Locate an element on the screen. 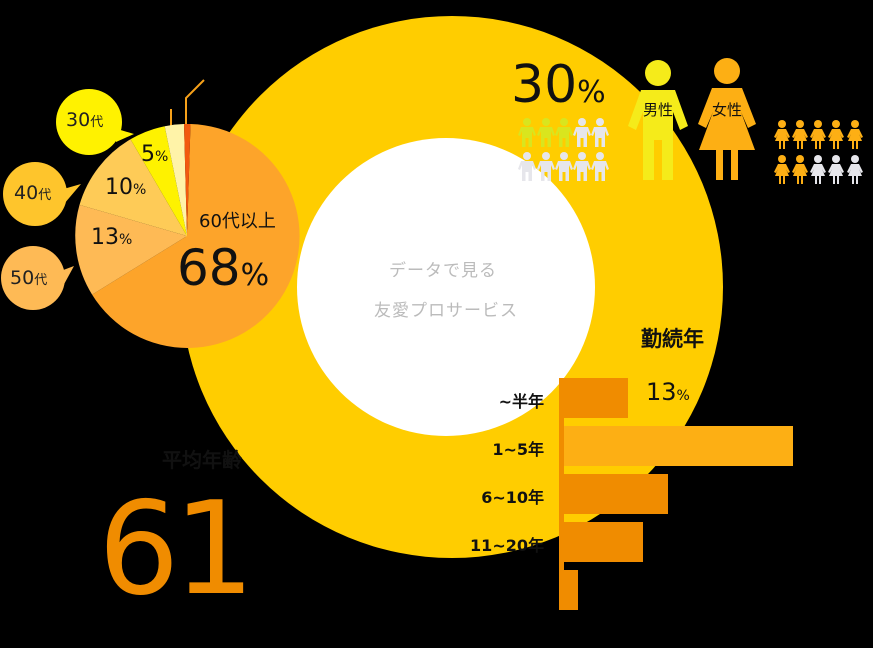 This screenshot has width=873, height=648. pie-slice-50s is located at coordinates (131, 249).